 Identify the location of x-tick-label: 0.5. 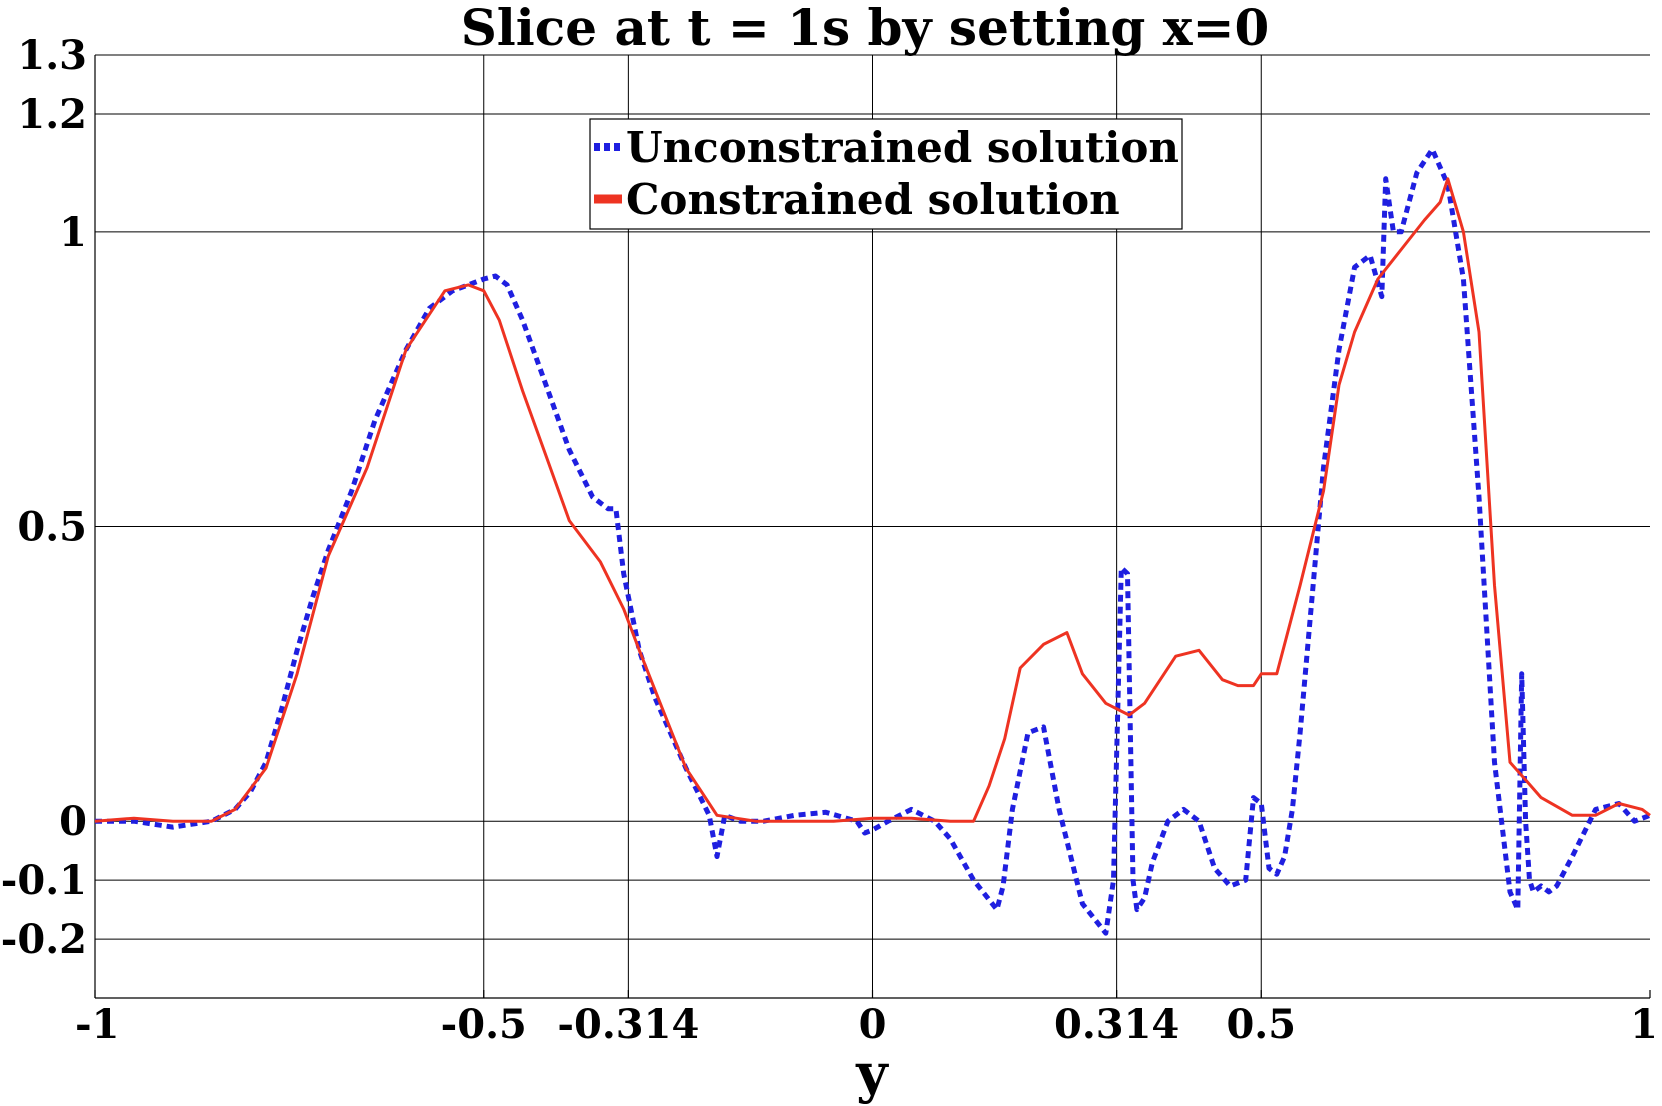
(1261, 1024).